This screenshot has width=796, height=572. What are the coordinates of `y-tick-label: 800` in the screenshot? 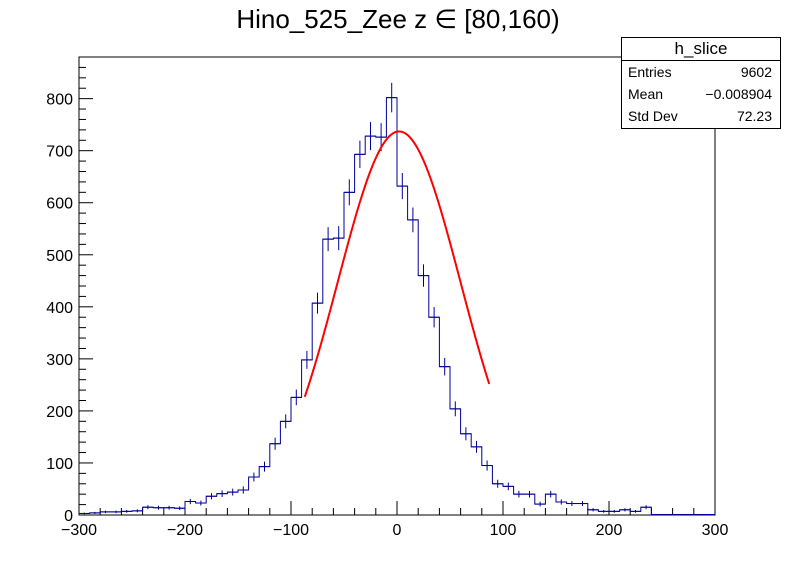 It's located at (59, 100).